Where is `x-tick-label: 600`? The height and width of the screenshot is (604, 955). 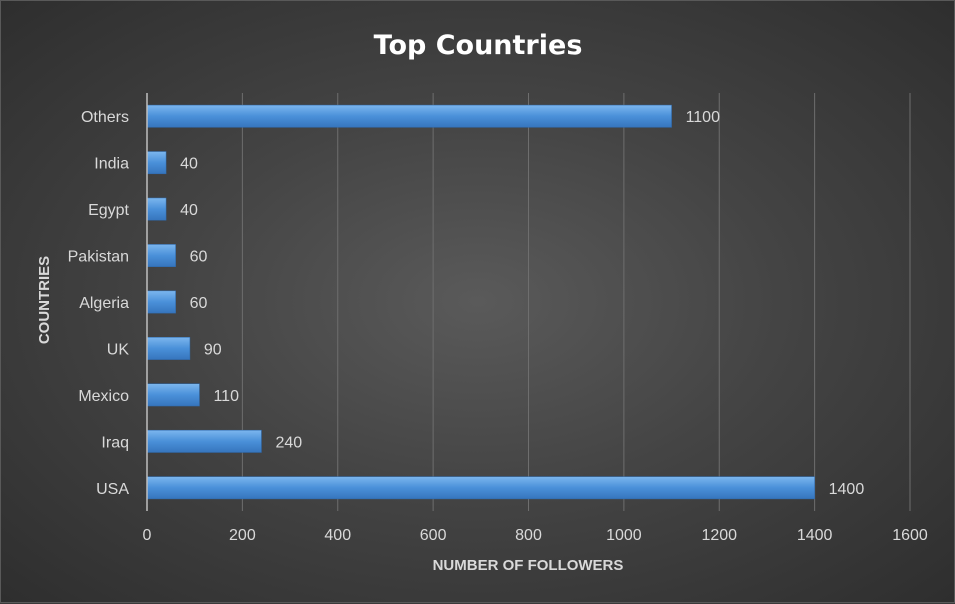
x-tick-label: 600 is located at coordinates (433, 535).